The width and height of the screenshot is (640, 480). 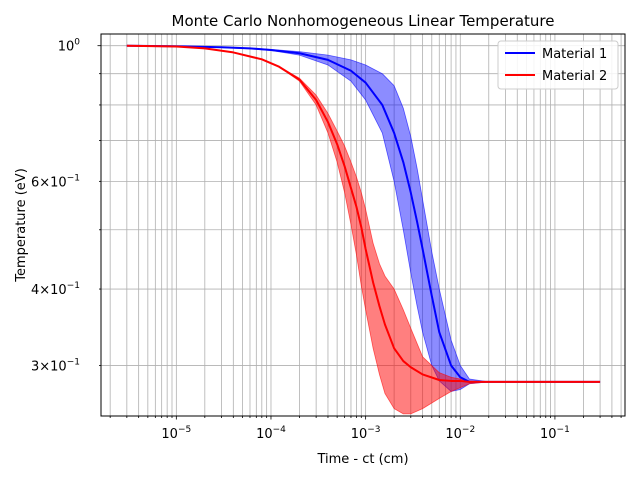 I want to click on legend-label-material-1: Material 1, so click(x=574, y=54).